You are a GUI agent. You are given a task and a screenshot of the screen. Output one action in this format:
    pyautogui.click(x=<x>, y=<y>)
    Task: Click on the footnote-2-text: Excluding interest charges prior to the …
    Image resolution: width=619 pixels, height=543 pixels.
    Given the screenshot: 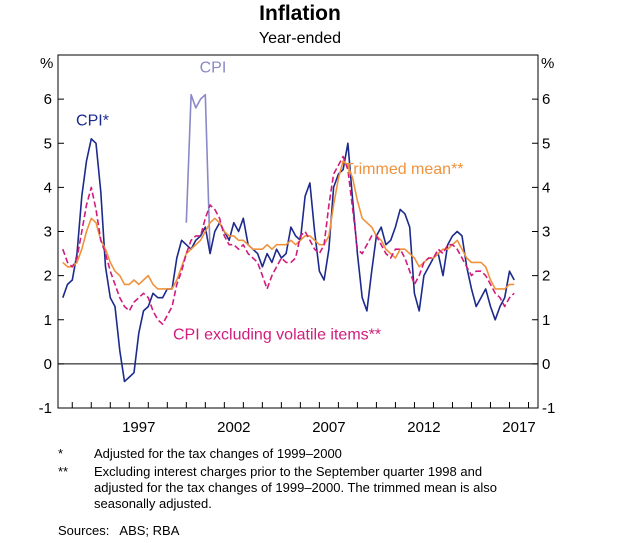 What is the action you would take?
    pyautogui.click(x=296, y=487)
    